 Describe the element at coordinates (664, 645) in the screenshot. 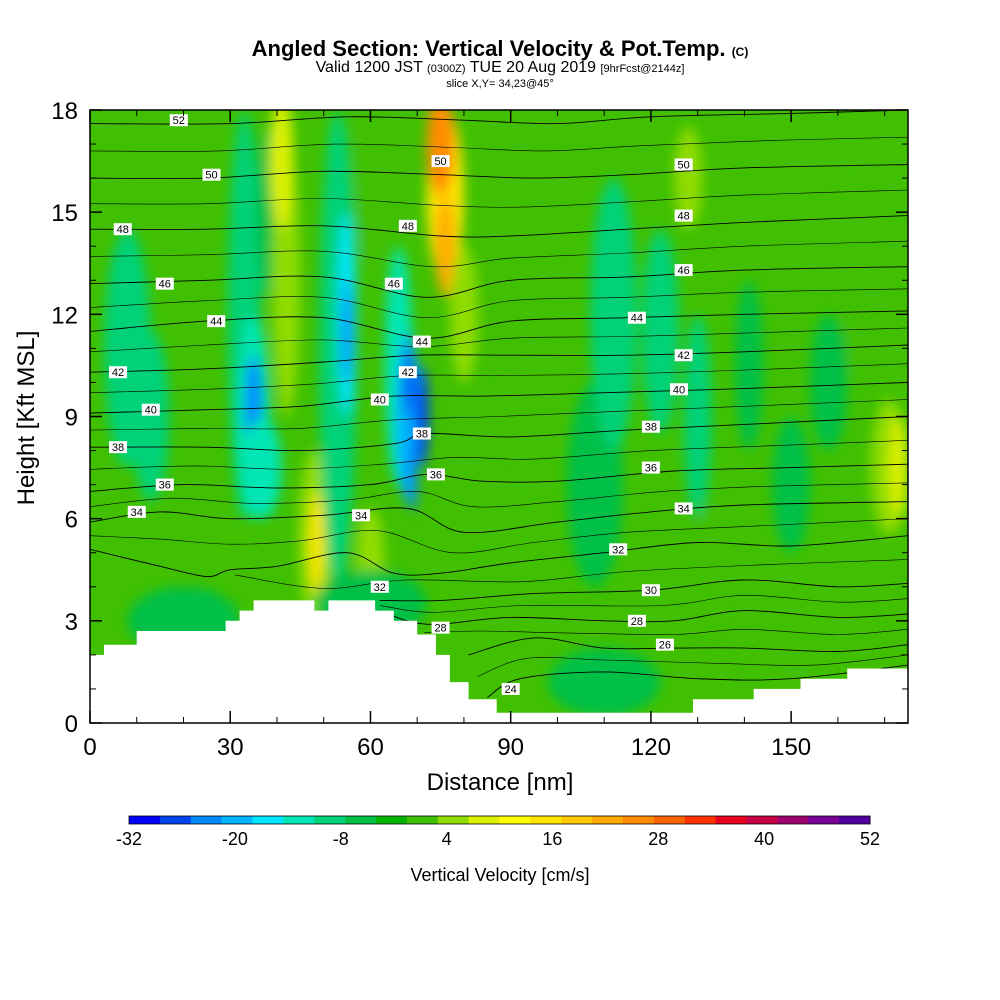

I see `isentrope-label: 26` at that location.